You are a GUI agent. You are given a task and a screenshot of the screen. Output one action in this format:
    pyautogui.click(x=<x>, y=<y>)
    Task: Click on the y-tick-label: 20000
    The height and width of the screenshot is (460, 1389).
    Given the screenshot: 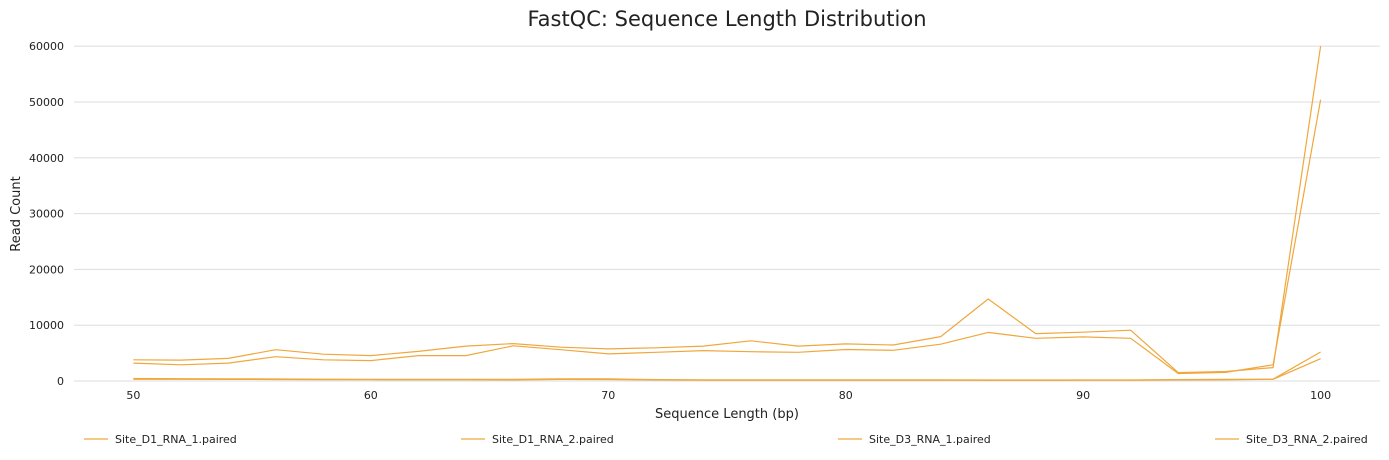 What is the action you would take?
    pyautogui.click(x=46, y=269)
    